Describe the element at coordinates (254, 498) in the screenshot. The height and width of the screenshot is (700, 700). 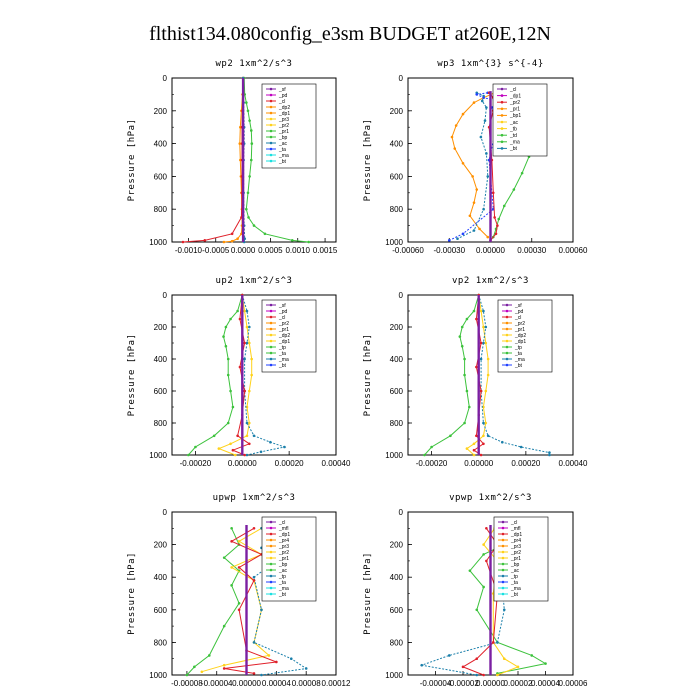
I see `panel-title: upwp 1xm^2/s^3` at that location.